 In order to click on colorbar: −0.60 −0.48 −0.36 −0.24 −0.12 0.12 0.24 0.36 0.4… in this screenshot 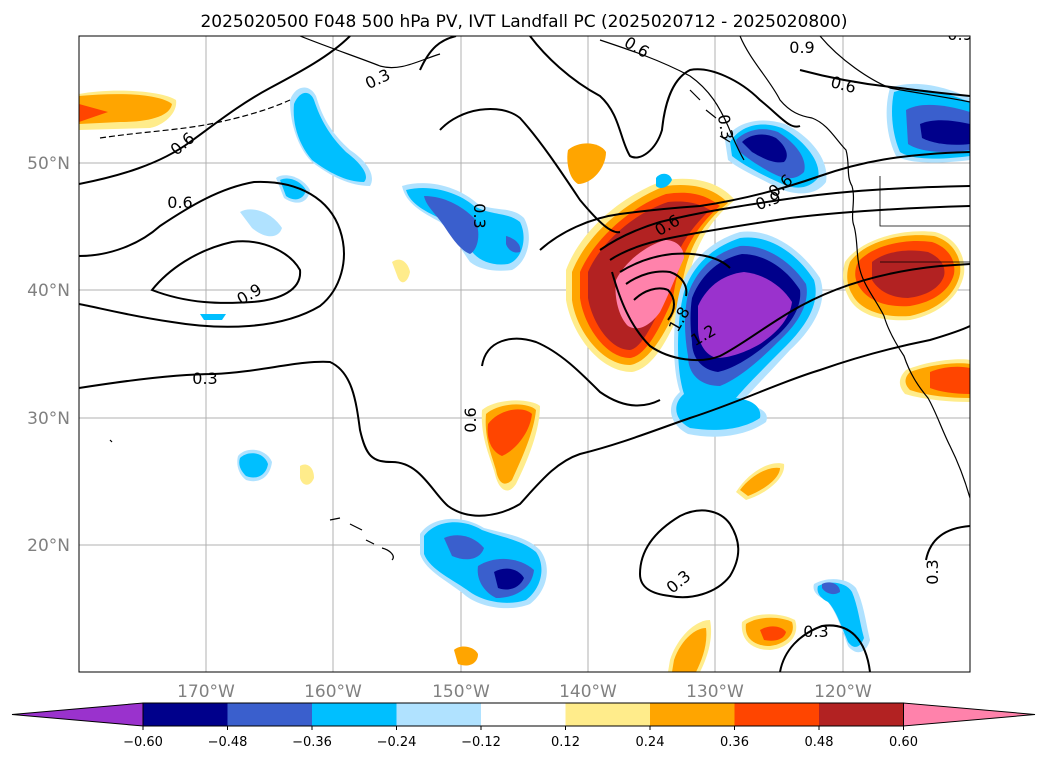, I will do `click(523, 726)`.